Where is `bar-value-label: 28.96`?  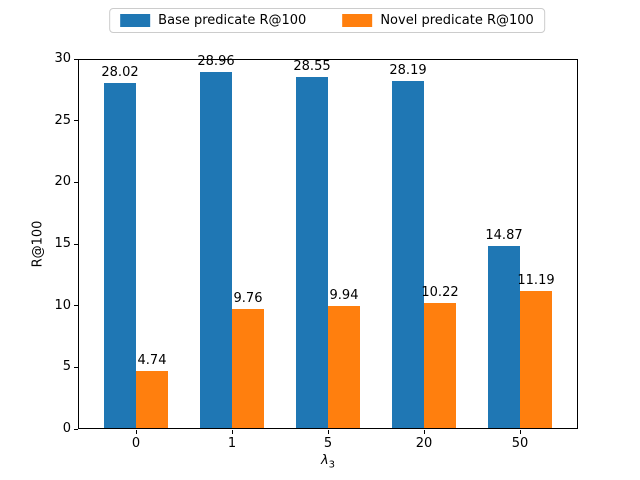 bar-value-label: 28.96 is located at coordinates (216, 61).